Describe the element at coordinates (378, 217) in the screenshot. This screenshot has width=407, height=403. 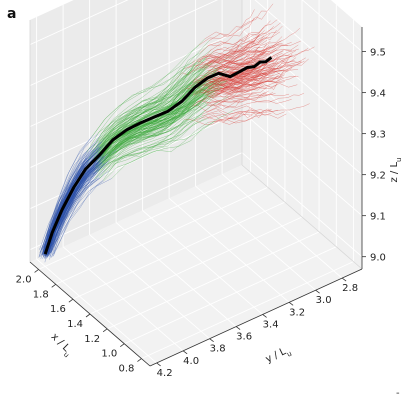
I see `z-tick-label: 9.1` at that location.